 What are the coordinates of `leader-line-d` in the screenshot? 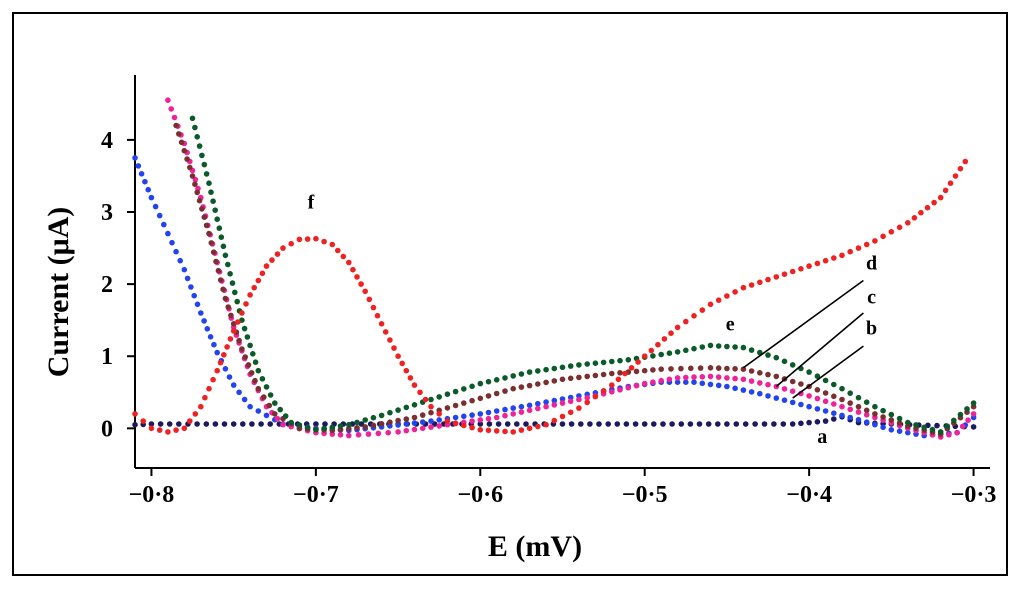 It's located at (803, 324).